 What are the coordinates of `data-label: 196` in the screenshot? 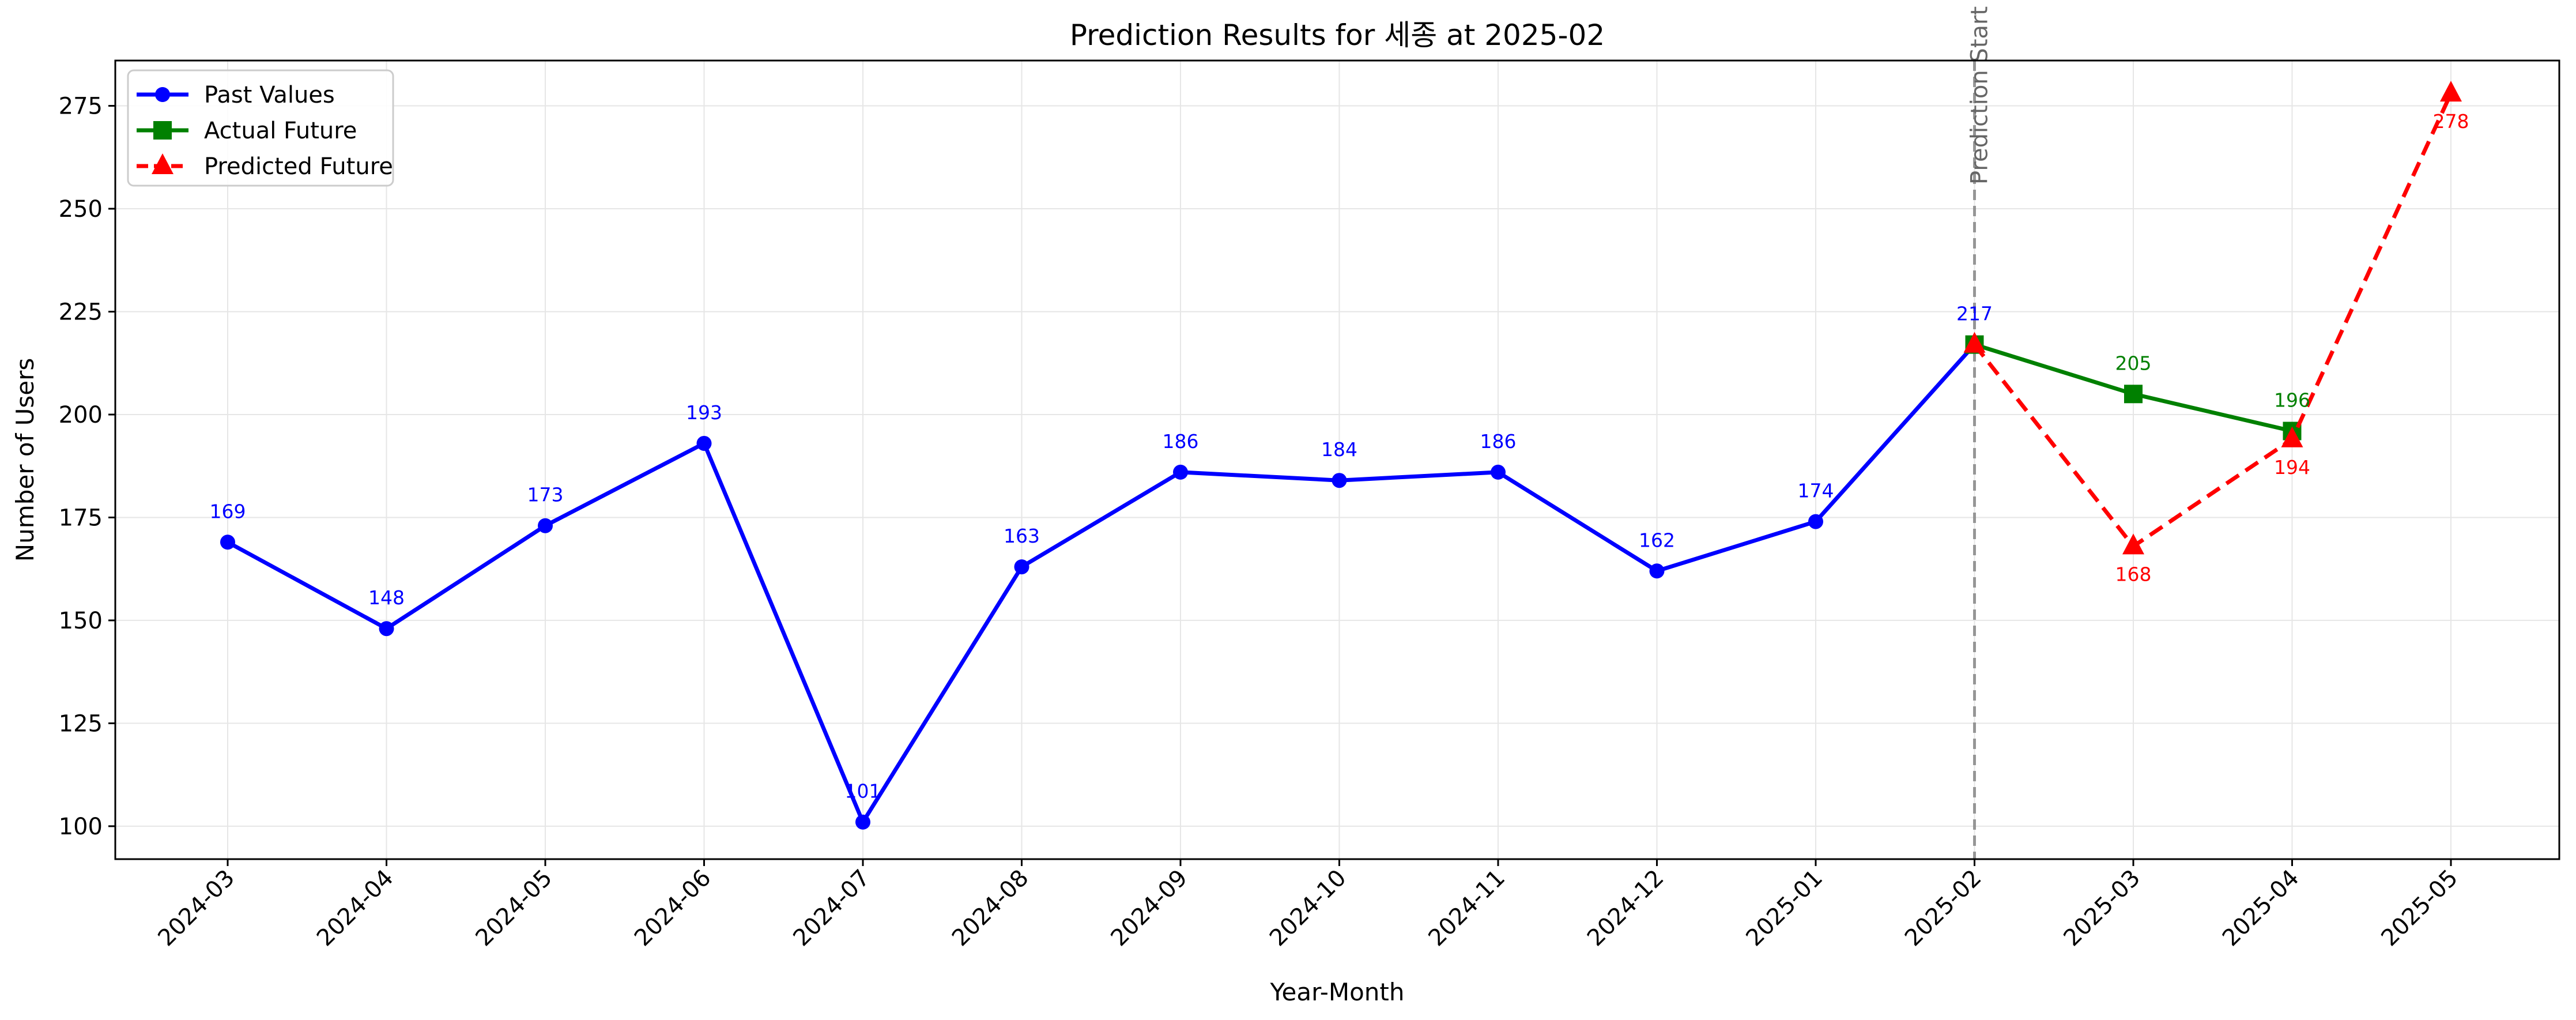 It's located at (2292, 400).